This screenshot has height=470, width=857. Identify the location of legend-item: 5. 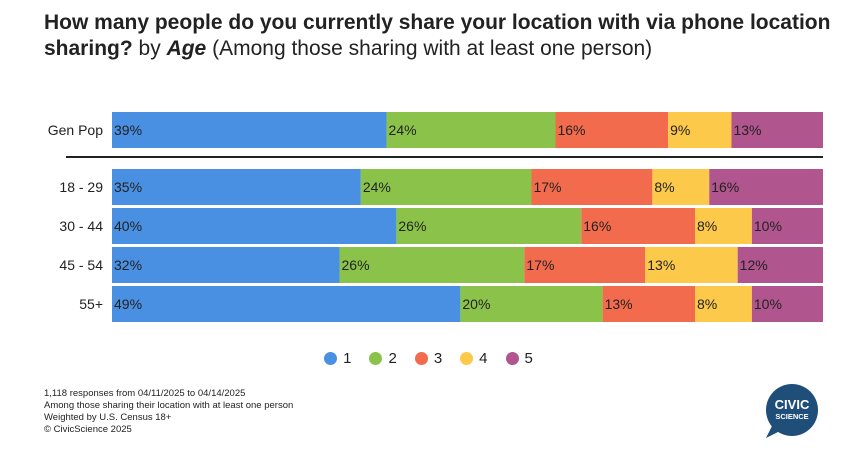
(519, 358).